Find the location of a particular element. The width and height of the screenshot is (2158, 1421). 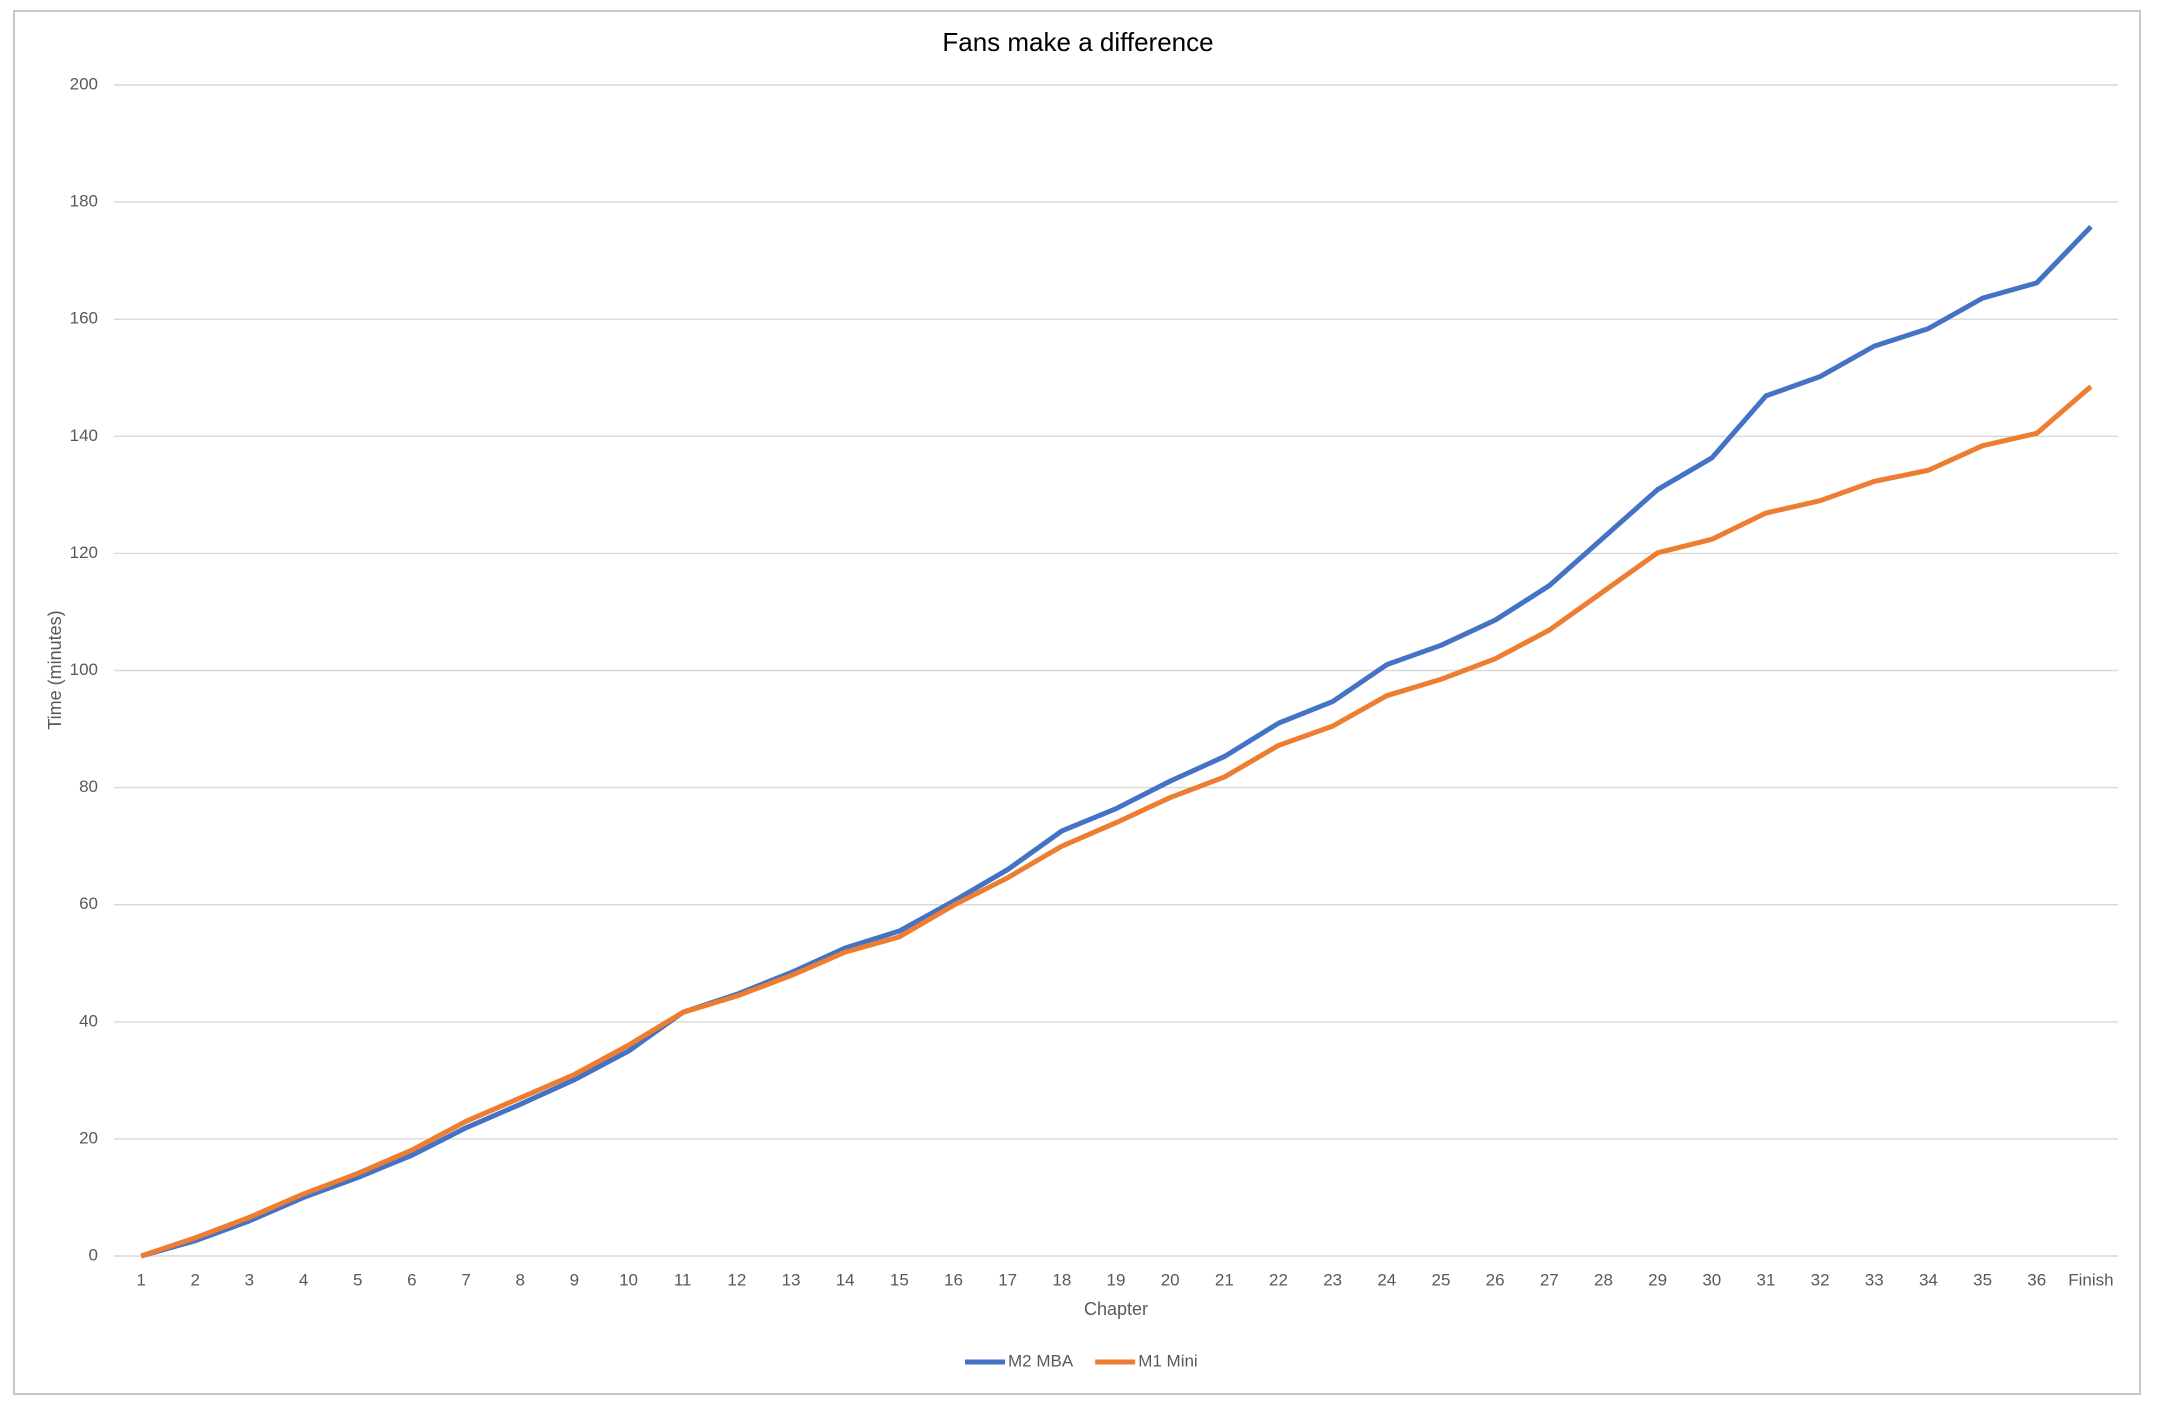

x-tick-label: 23 is located at coordinates (1332, 1279).